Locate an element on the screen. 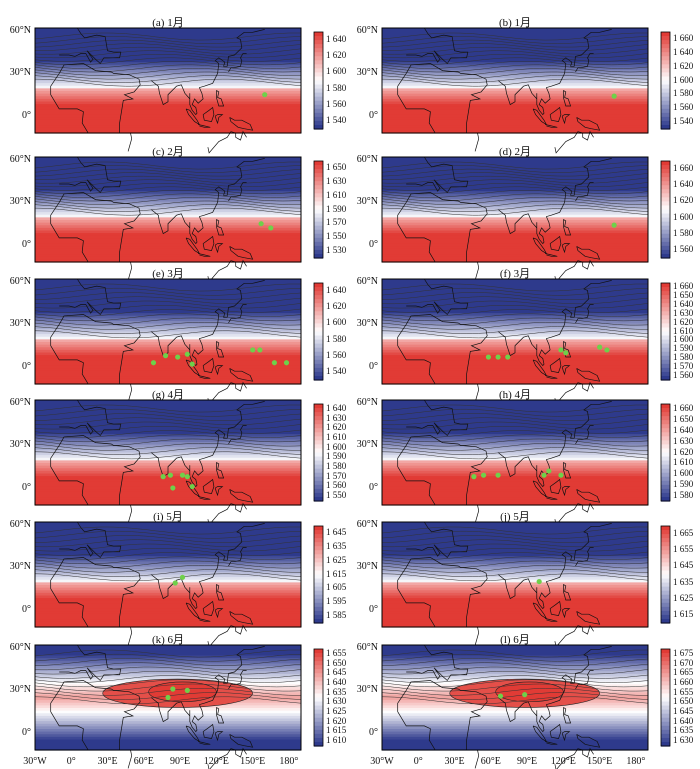  colorbar-label: 1 655 is located at coordinates (683, 549).